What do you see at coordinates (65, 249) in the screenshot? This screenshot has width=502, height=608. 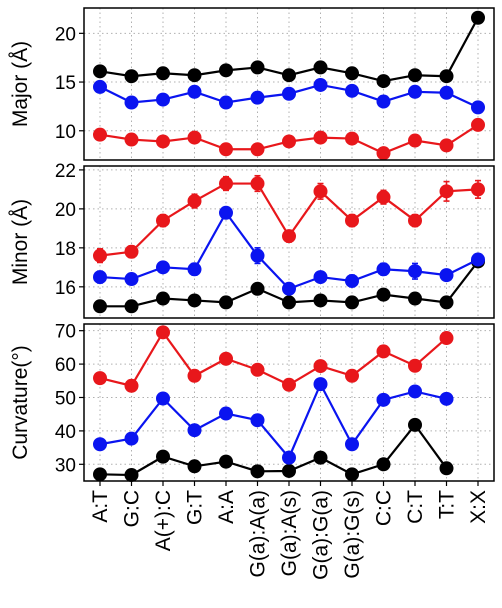 I see `y-tick-label: 18` at bounding box center [65, 249].